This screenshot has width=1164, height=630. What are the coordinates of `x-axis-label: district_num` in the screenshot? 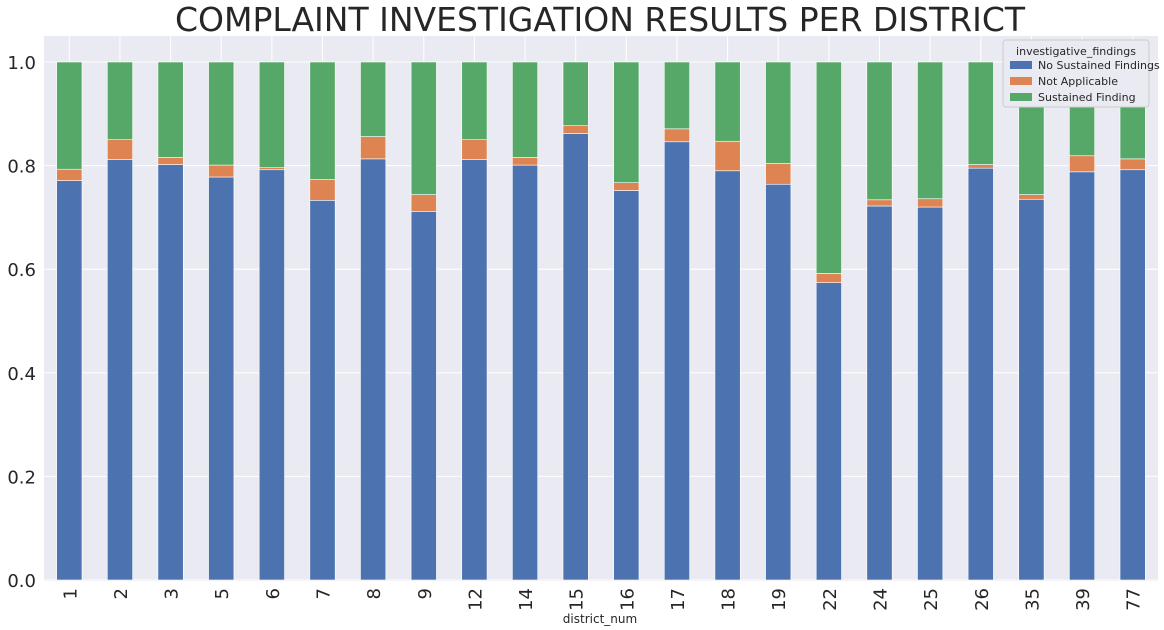 It's located at (600, 619).